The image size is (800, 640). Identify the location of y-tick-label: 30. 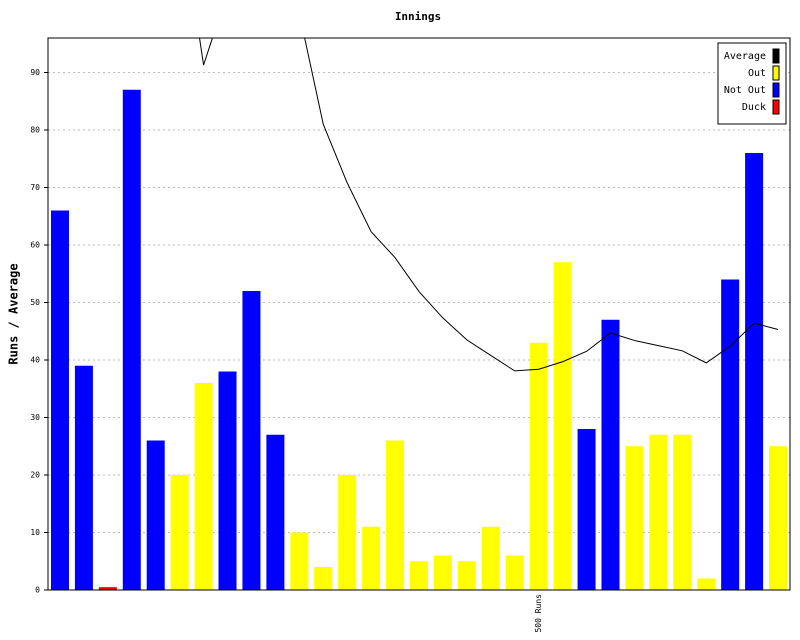
(35, 417).